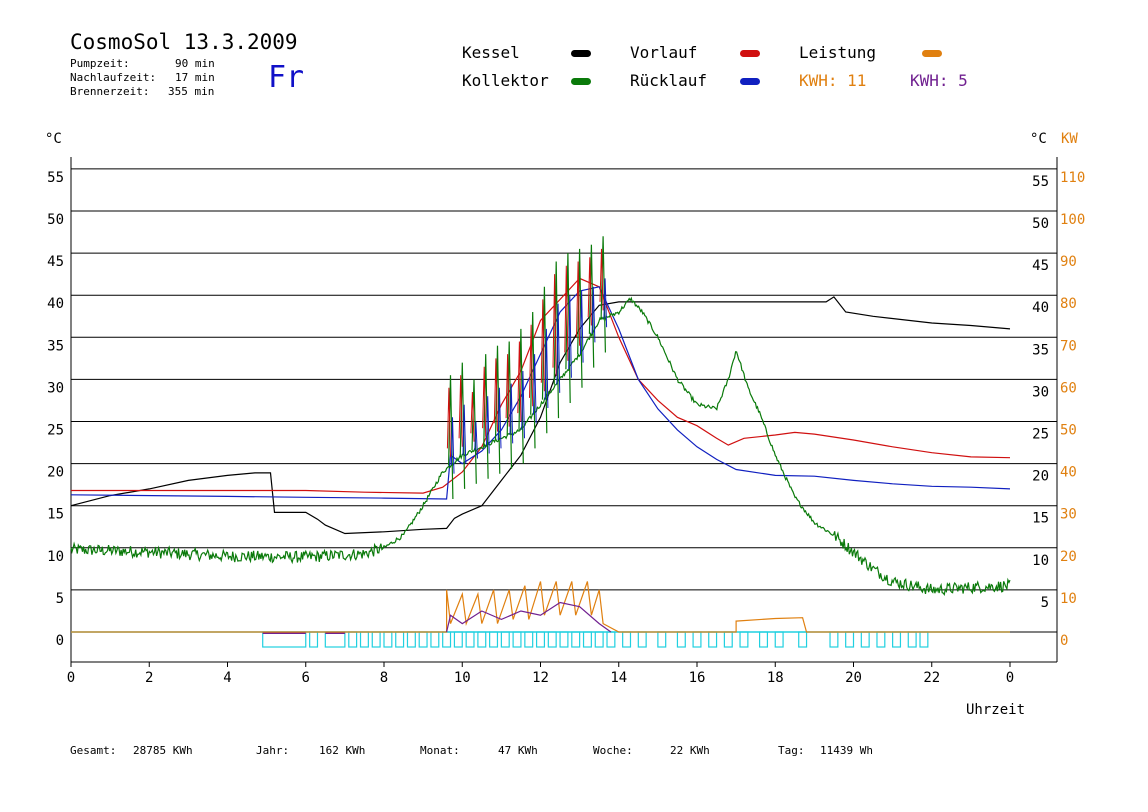 This screenshot has width=1148, height=812. What do you see at coordinates (100, 63) in the screenshot?
I see `stat-pumpzeit-label: Pumpzeit:` at bounding box center [100, 63].